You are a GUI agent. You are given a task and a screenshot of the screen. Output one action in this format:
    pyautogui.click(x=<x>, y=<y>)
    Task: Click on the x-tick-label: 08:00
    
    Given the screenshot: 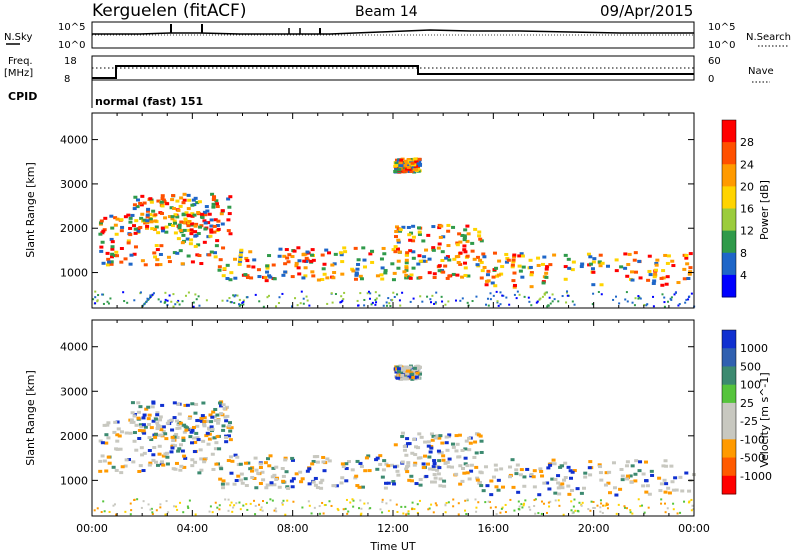 What is the action you would take?
    pyautogui.click(x=293, y=528)
    